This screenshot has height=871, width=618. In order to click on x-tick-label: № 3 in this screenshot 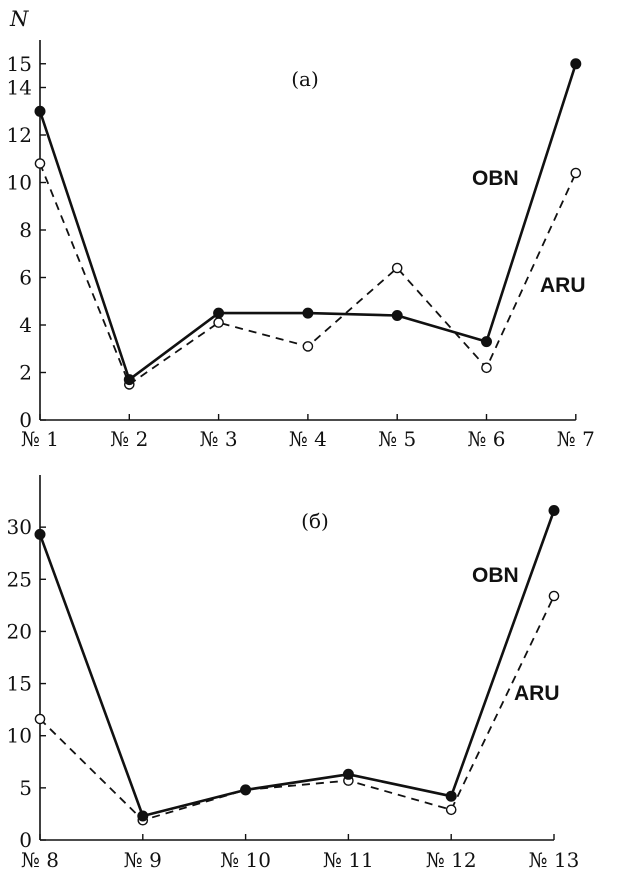, I will do `click(219, 439)`.